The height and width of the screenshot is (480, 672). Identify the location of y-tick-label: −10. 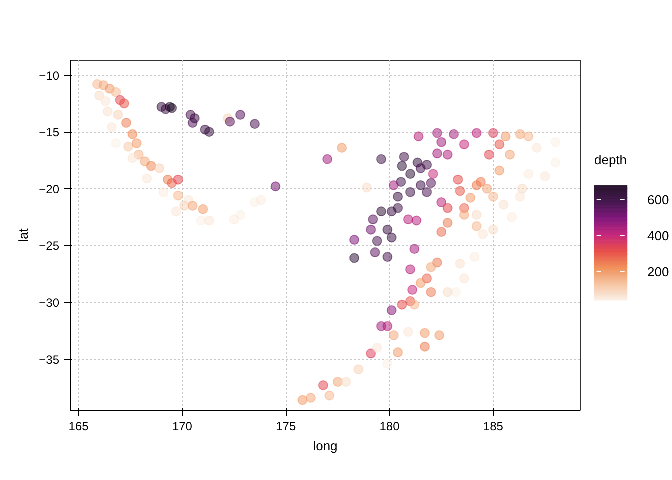
(49, 75).